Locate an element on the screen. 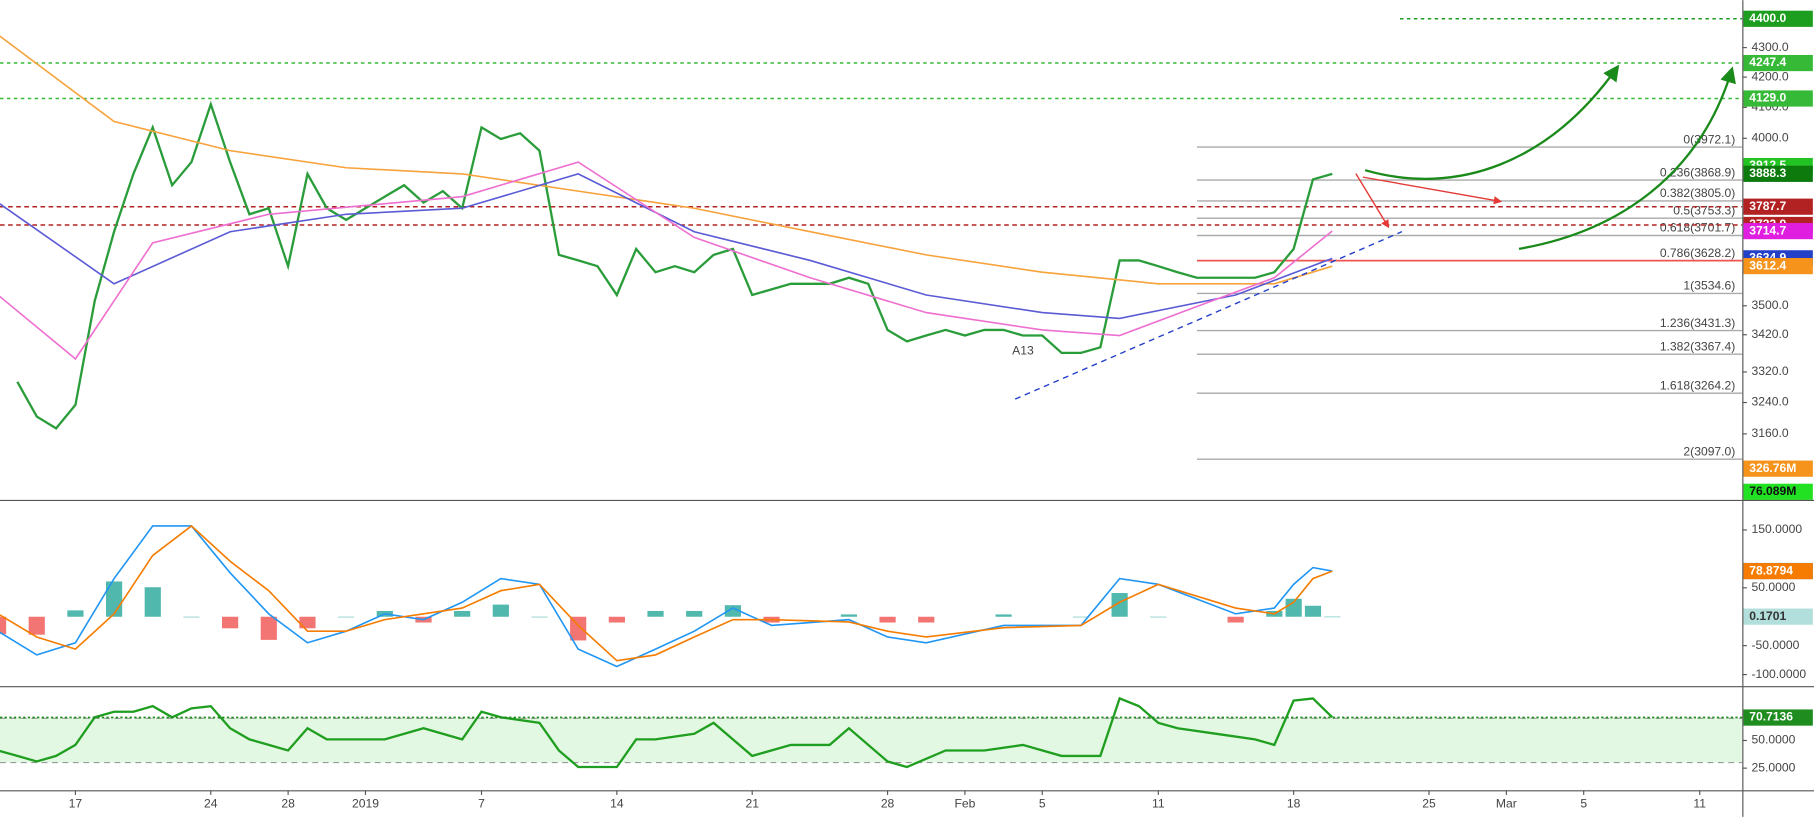 Image resolution: width=1814 pixels, height=817 pixels. y-tick-label: 150.0000 is located at coordinates (1777, 529).